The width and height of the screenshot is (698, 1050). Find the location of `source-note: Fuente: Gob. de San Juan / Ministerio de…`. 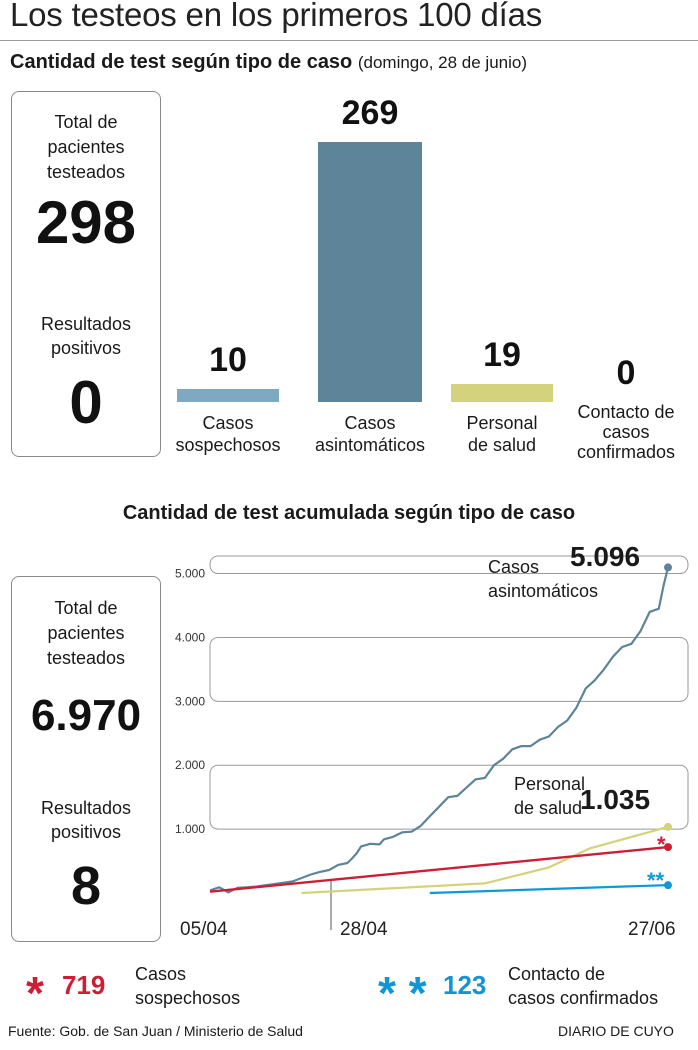

source-note: Fuente: Gob. de San Juan / Ministerio de… is located at coordinates (155, 1031).